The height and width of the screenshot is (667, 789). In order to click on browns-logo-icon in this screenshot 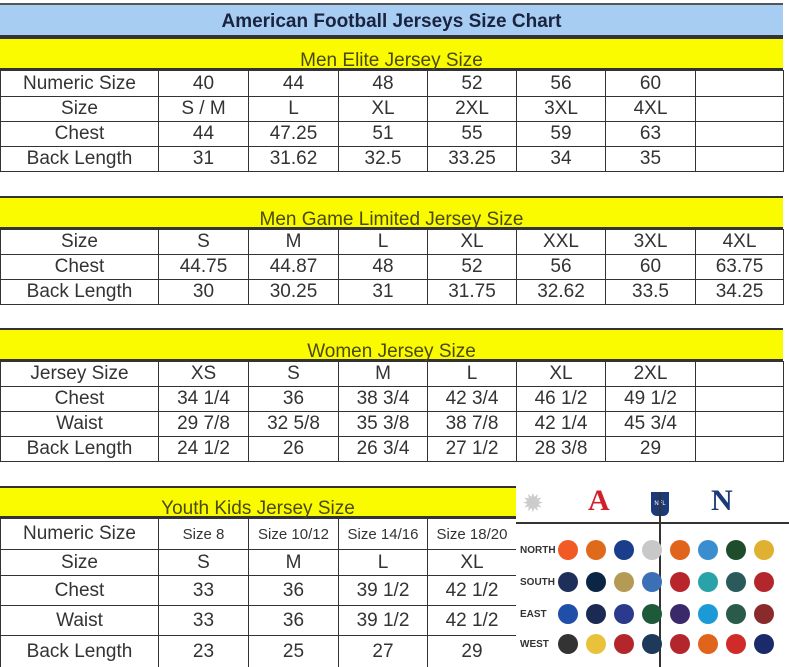, I will do `click(596, 550)`.